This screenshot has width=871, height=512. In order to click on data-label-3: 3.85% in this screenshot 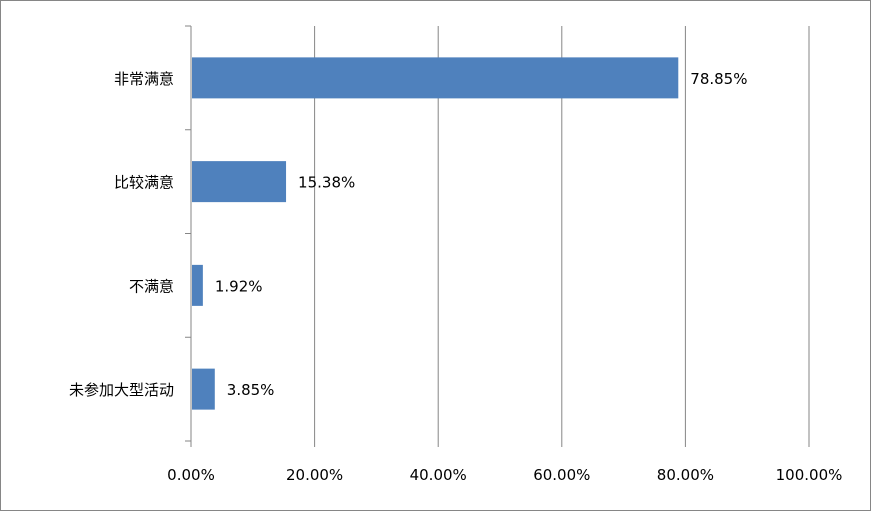, I will do `click(251, 390)`.